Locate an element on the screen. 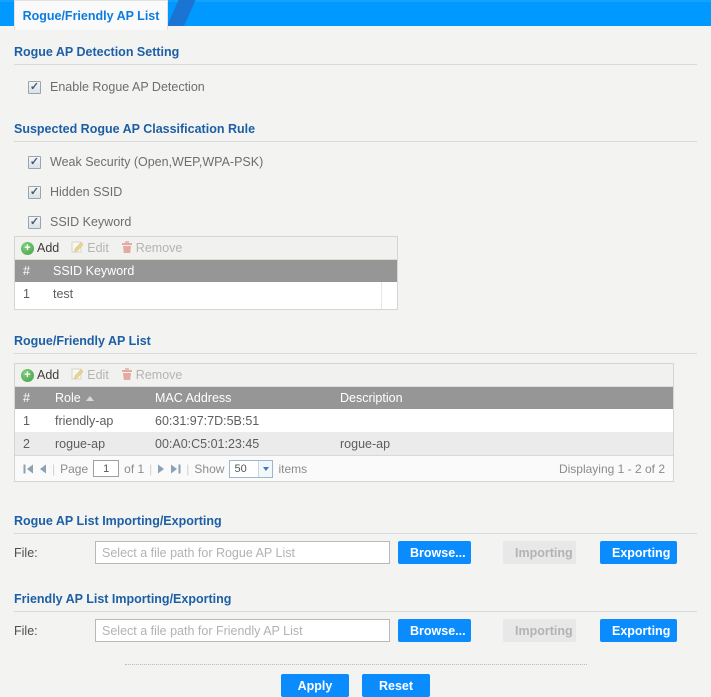 The image size is (711, 697). section-title-classification: Suspected Rogue AP Classification Rule is located at coordinates (135, 129).